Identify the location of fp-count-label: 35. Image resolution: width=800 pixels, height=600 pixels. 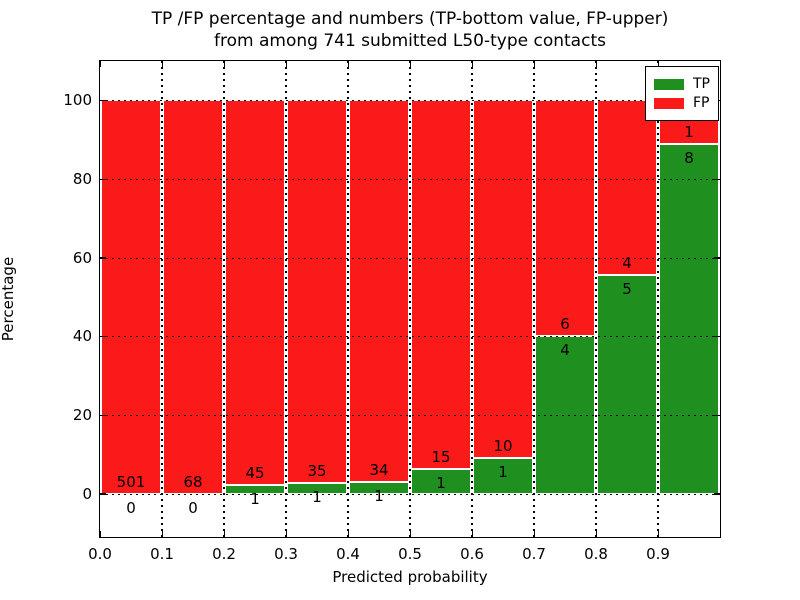
(317, 470).